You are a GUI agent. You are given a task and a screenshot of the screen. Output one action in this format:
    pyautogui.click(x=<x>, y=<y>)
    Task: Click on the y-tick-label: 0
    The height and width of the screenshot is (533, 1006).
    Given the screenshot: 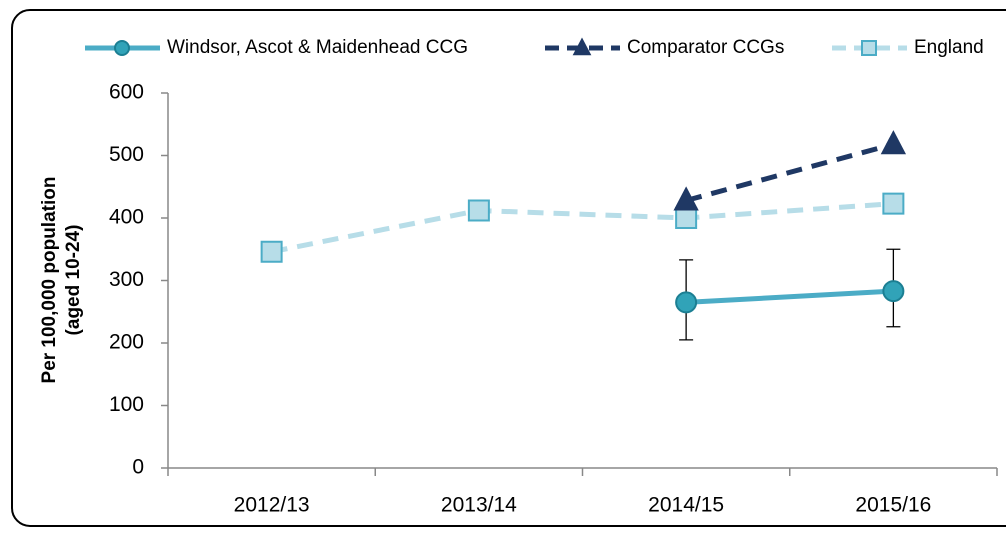 What is the action you would take?
    pyautogui.click(x=138, y=467)
    